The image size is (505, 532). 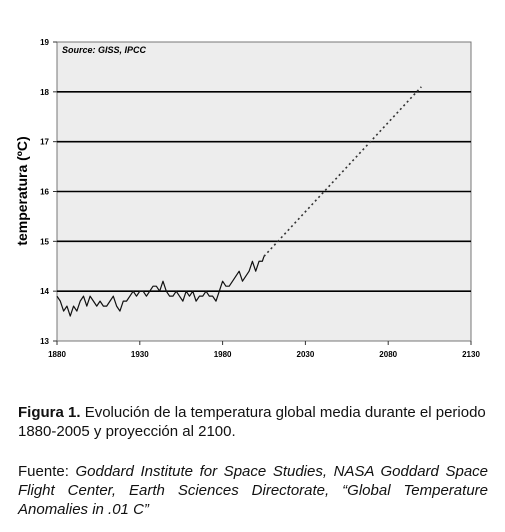 What do you see at coordinates (104, 50) in the screenshot?
I see `annotation: Source: GISS, IPCC` at bounding box center [104, 50].